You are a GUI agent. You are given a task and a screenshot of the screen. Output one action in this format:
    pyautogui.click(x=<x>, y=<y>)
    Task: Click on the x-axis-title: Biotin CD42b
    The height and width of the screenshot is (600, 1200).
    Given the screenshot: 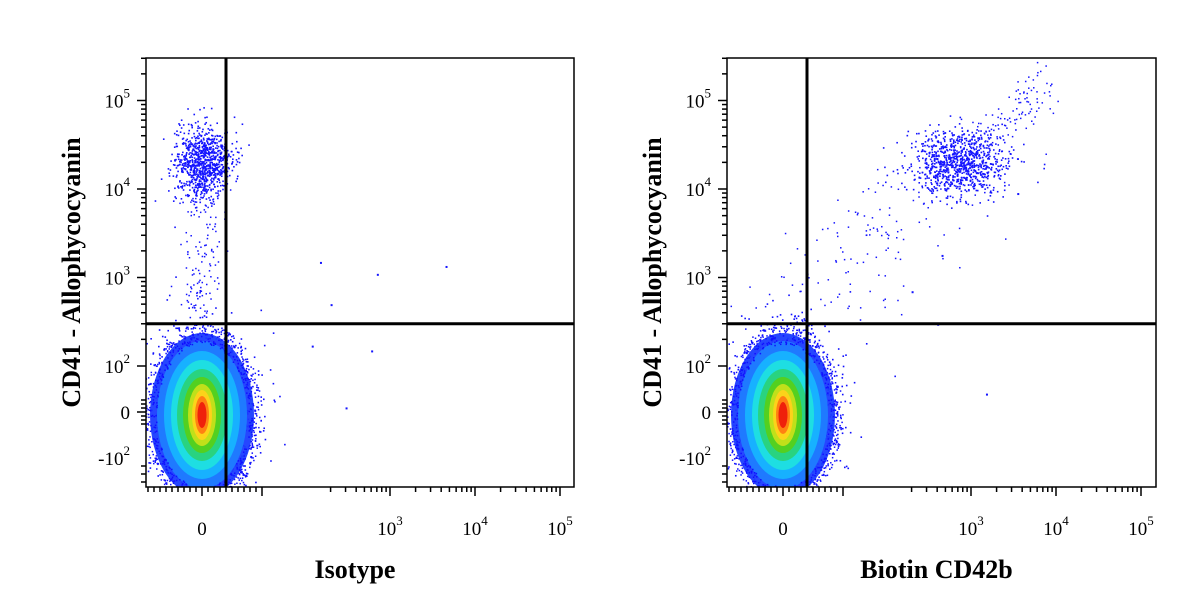 What is the action you would take?
    pyautogui.click(x=936, y=569)
    